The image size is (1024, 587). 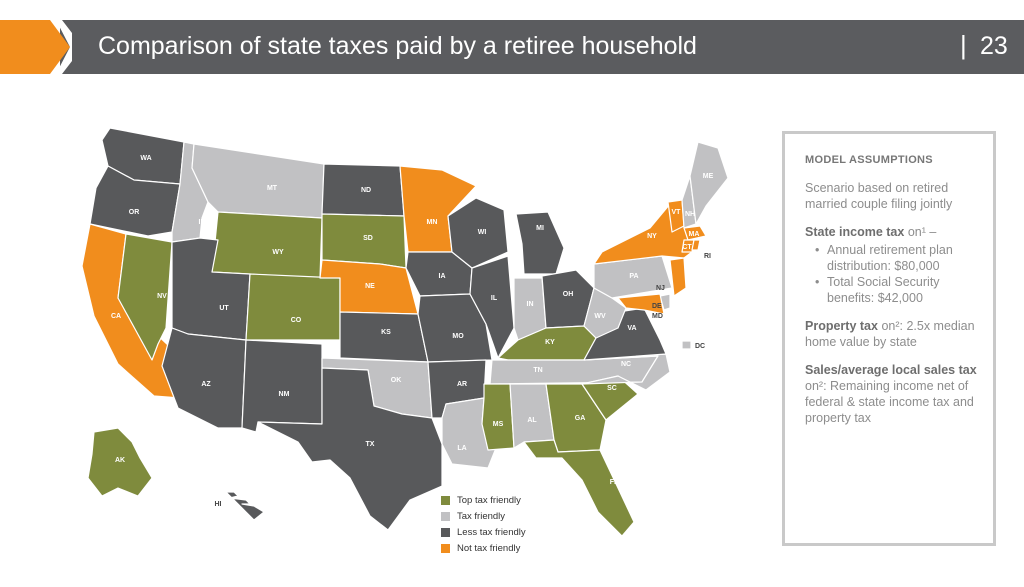 I want to click on label-pa: PA, so click(x=633, y=276).